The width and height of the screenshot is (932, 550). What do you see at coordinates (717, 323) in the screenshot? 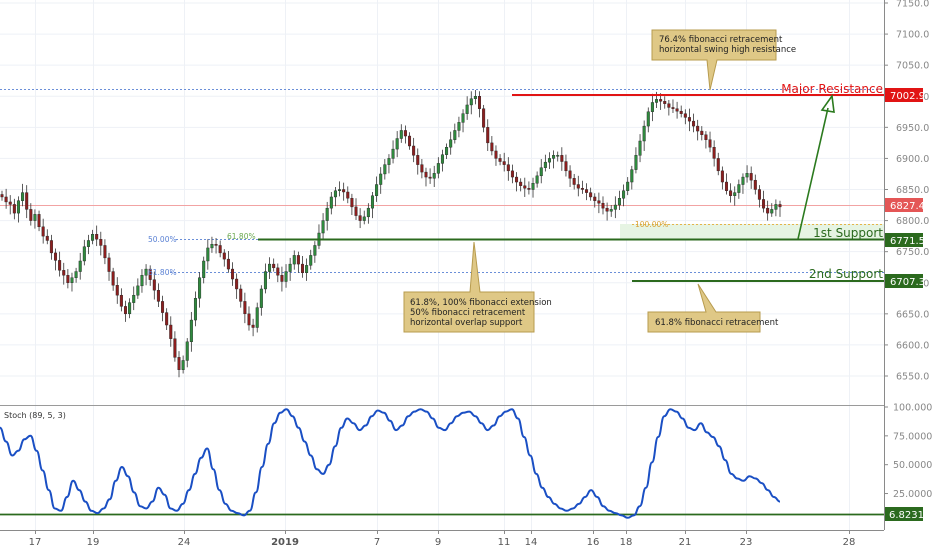
I see `svg-text: 61.8% fibonacci retracement` at bounding box center [717, 323].